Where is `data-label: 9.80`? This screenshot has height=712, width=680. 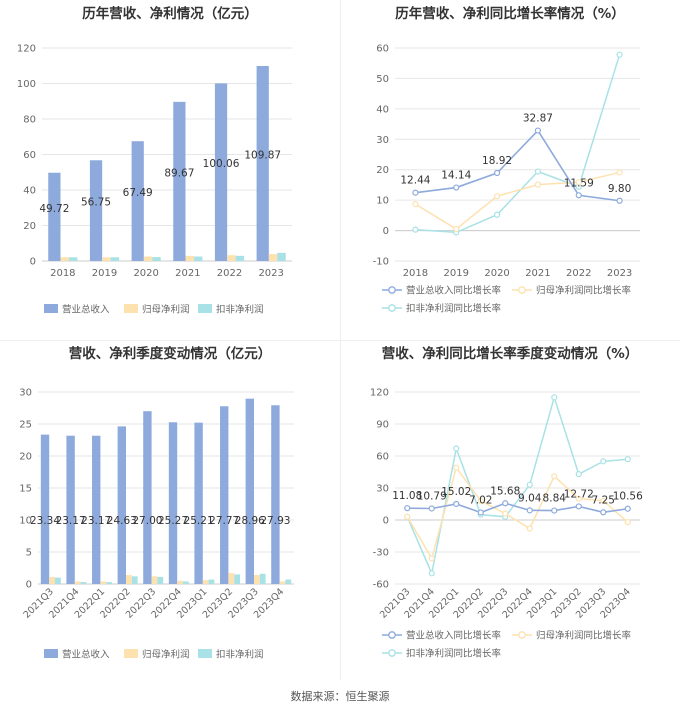 data-label: 9.80 is located at coordinates (619, 189).